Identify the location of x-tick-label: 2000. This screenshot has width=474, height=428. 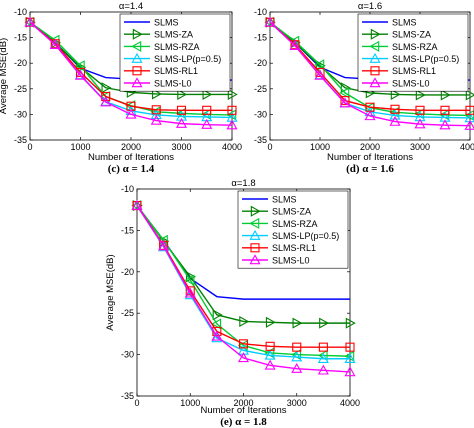
(131, 147).